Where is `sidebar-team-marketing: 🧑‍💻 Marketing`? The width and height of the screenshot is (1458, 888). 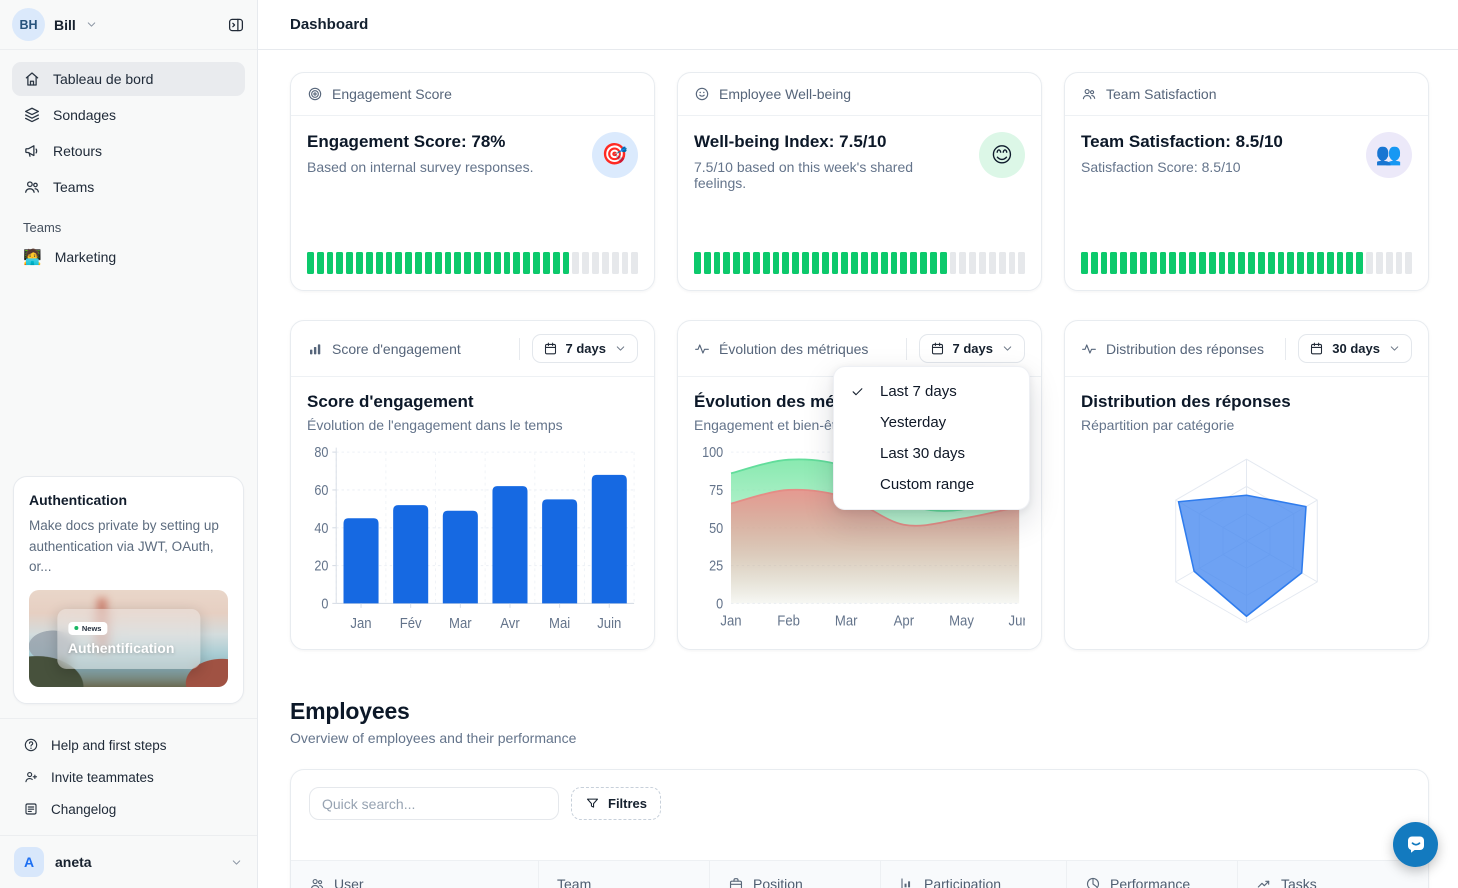
sidebar-team-marketing: 🧑‍💻 Marketing is located at coordinates (128, 257).